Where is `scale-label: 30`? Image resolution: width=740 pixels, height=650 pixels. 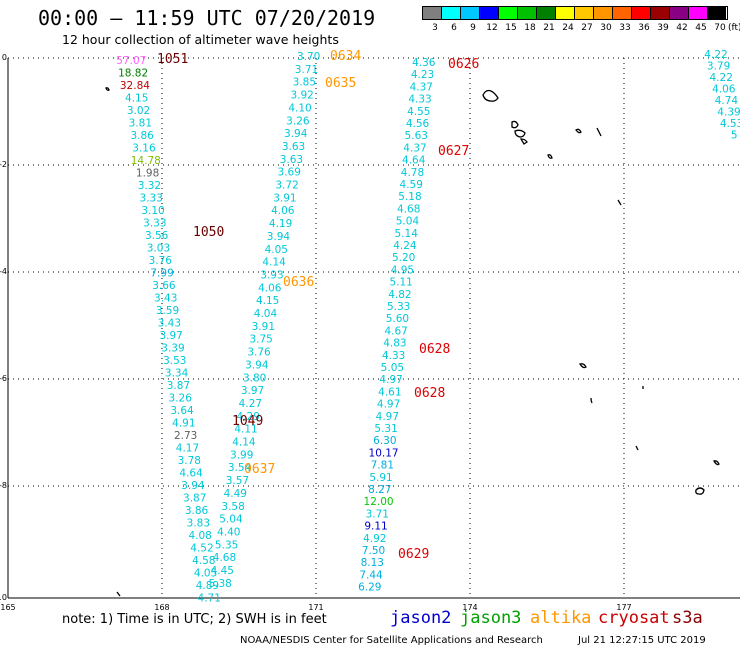
scale-label: 30 is located at coordinates (606, 28).